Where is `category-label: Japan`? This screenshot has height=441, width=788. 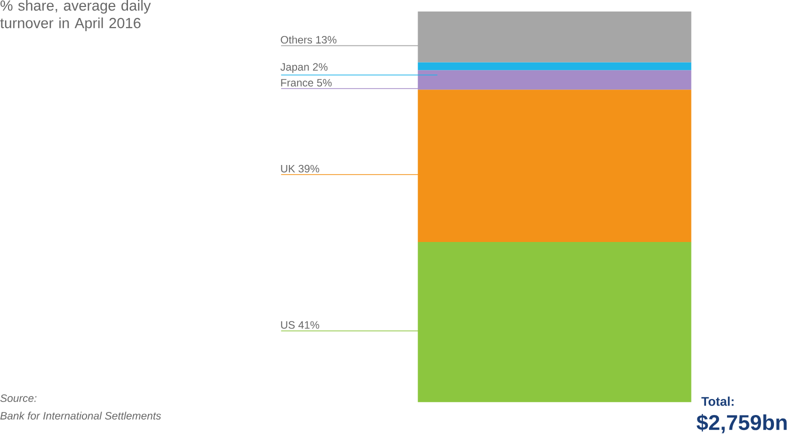
category-label: Japan is located at coordinates (294, 68).